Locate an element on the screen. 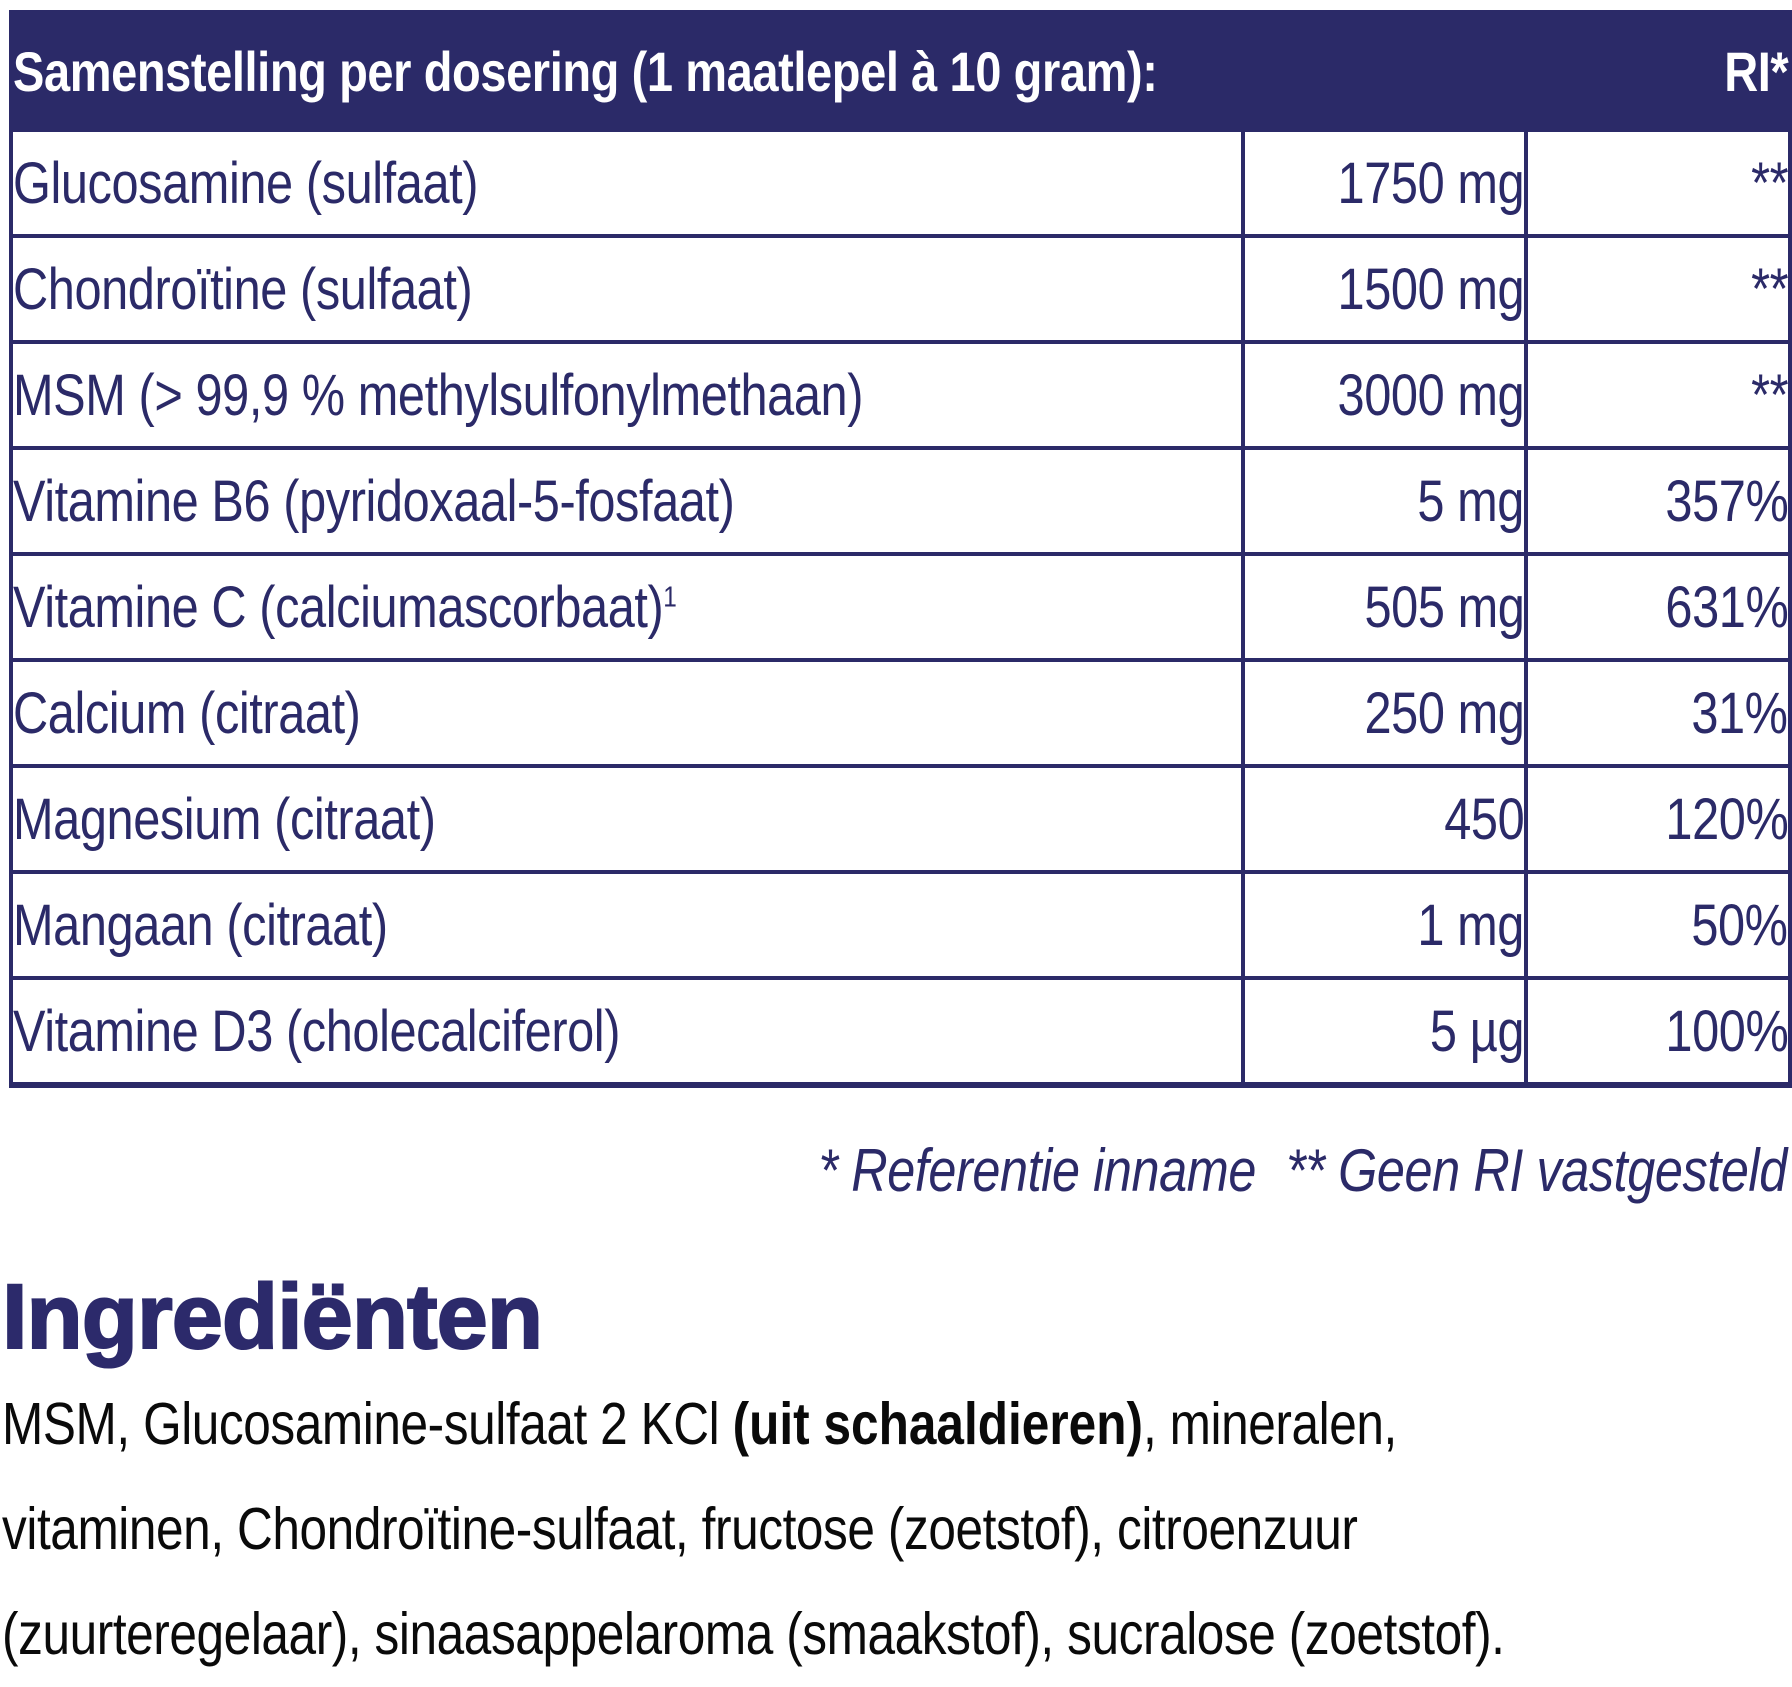 This screenshot has width=1792, height=1687. ingredient-name: Vitamine B6 (pyridoxaal-5-fosfaat) is located at coordinates (374, 501).